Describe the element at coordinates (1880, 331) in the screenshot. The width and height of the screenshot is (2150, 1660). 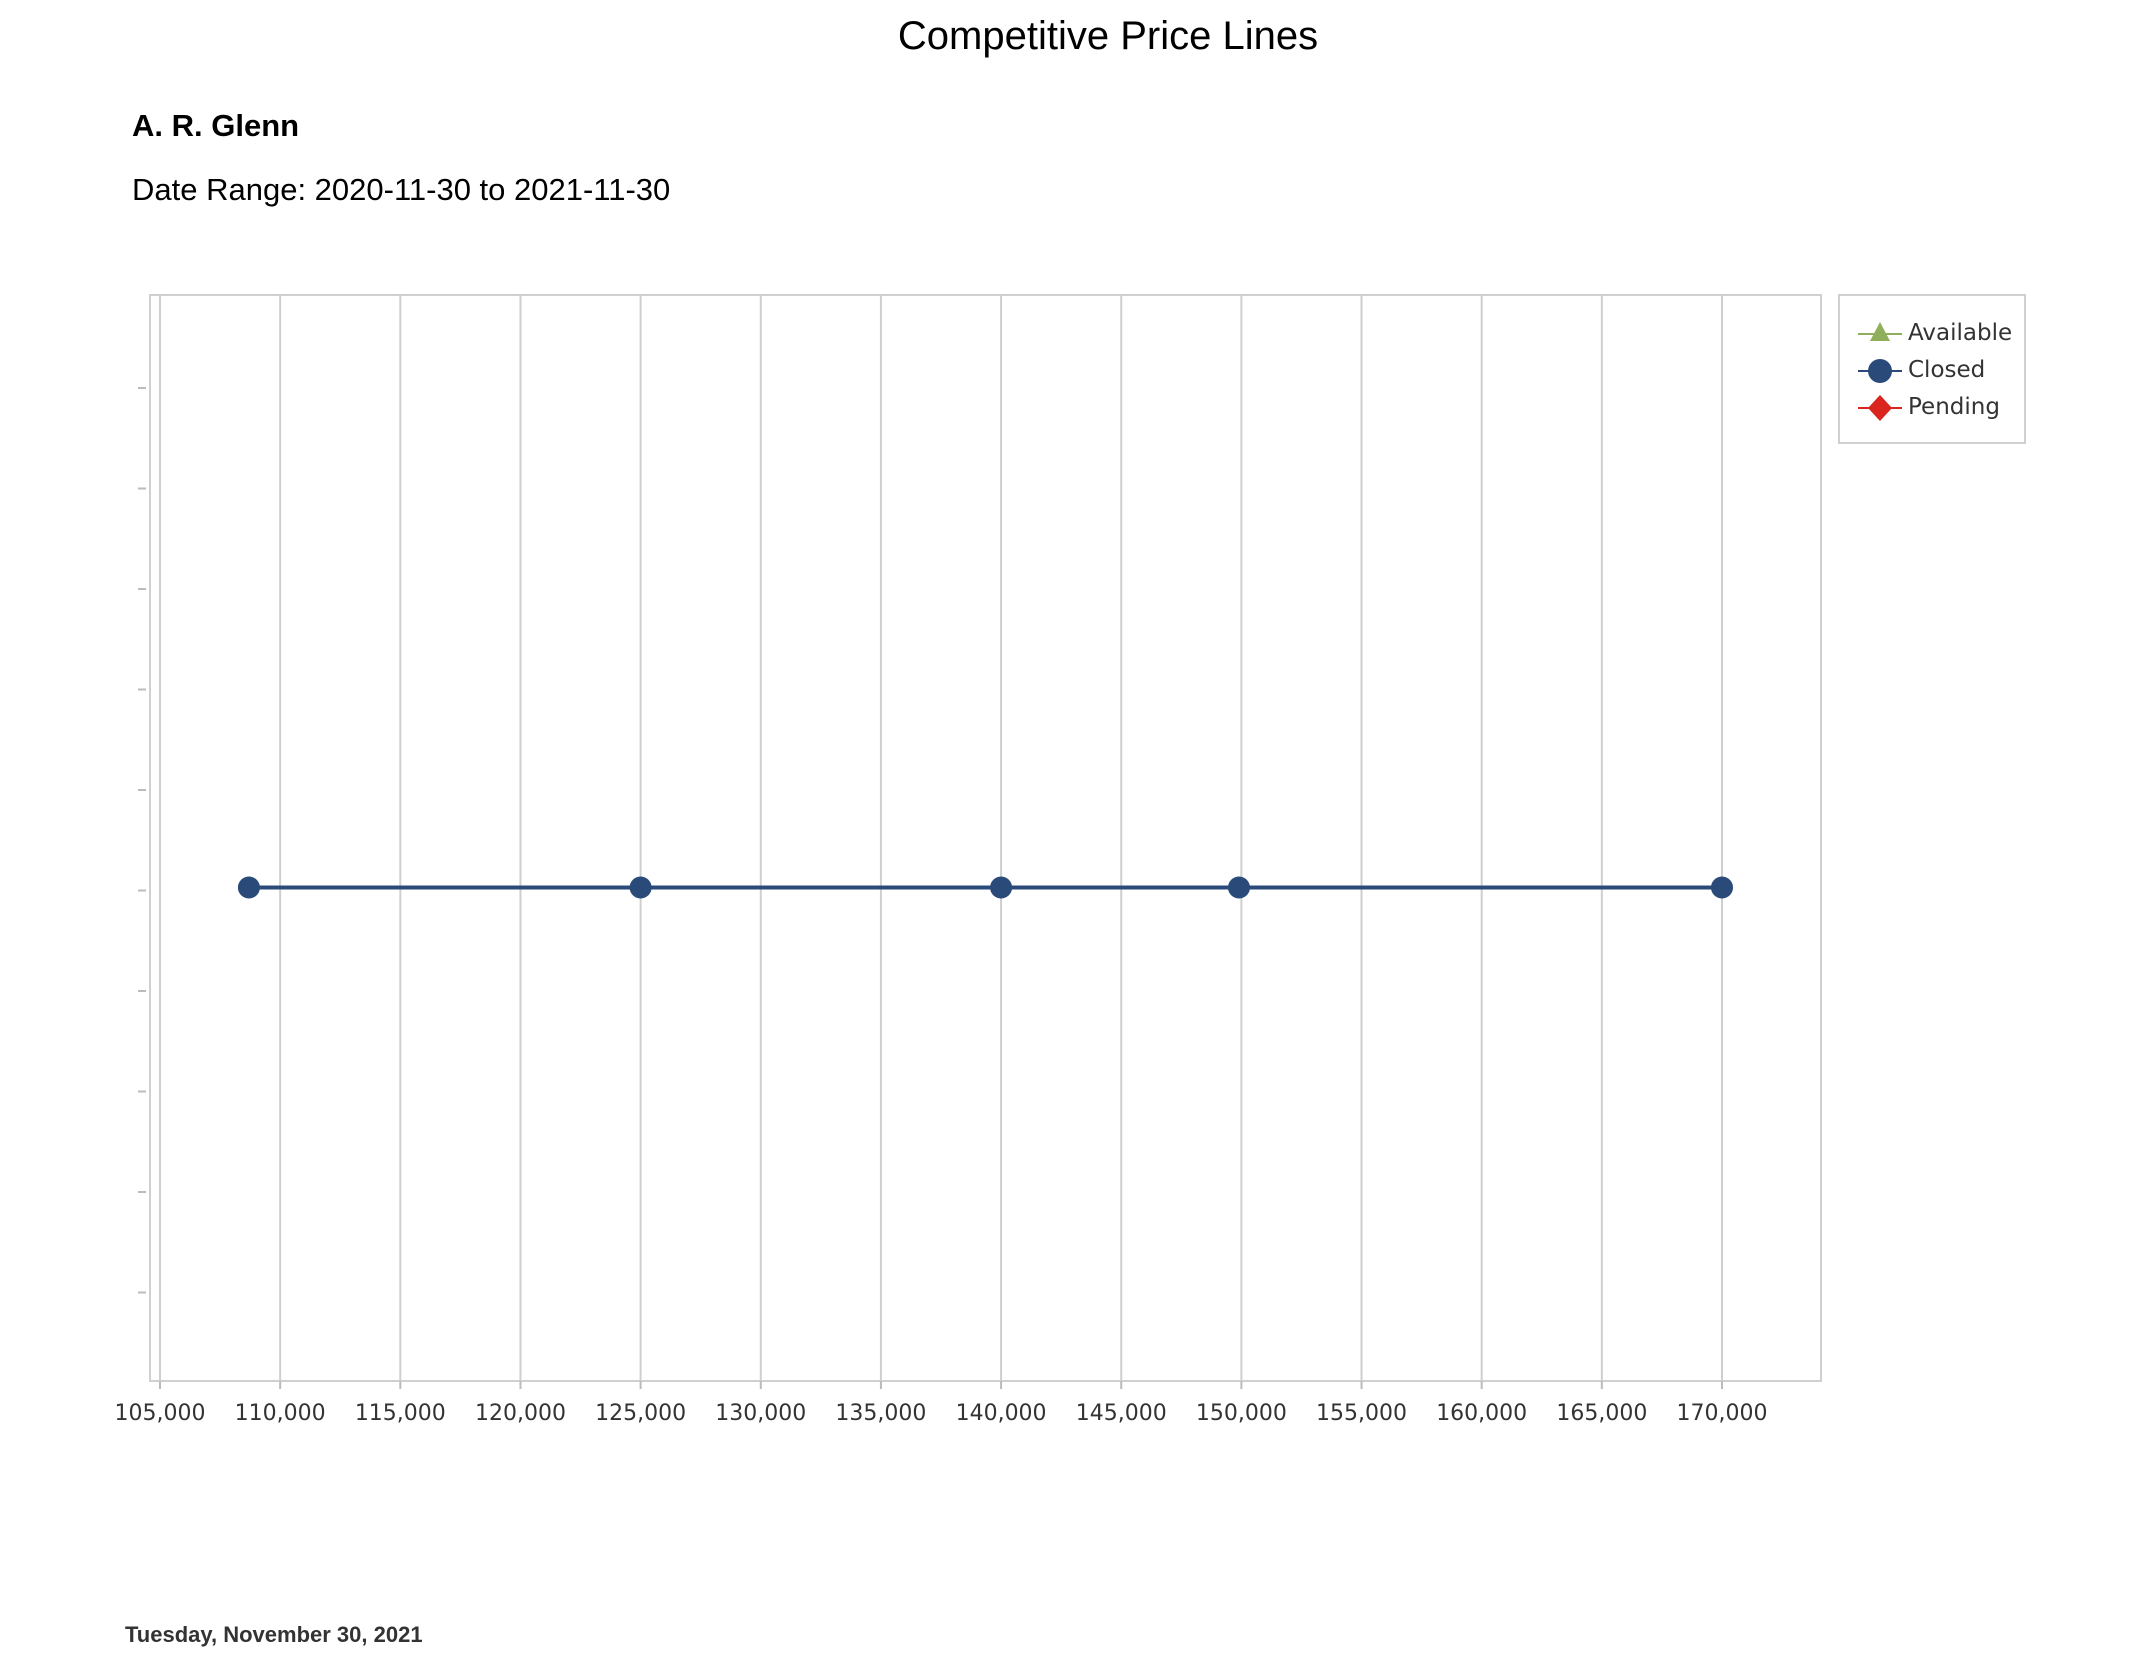
I see `triangle-marker-icon` at that location.